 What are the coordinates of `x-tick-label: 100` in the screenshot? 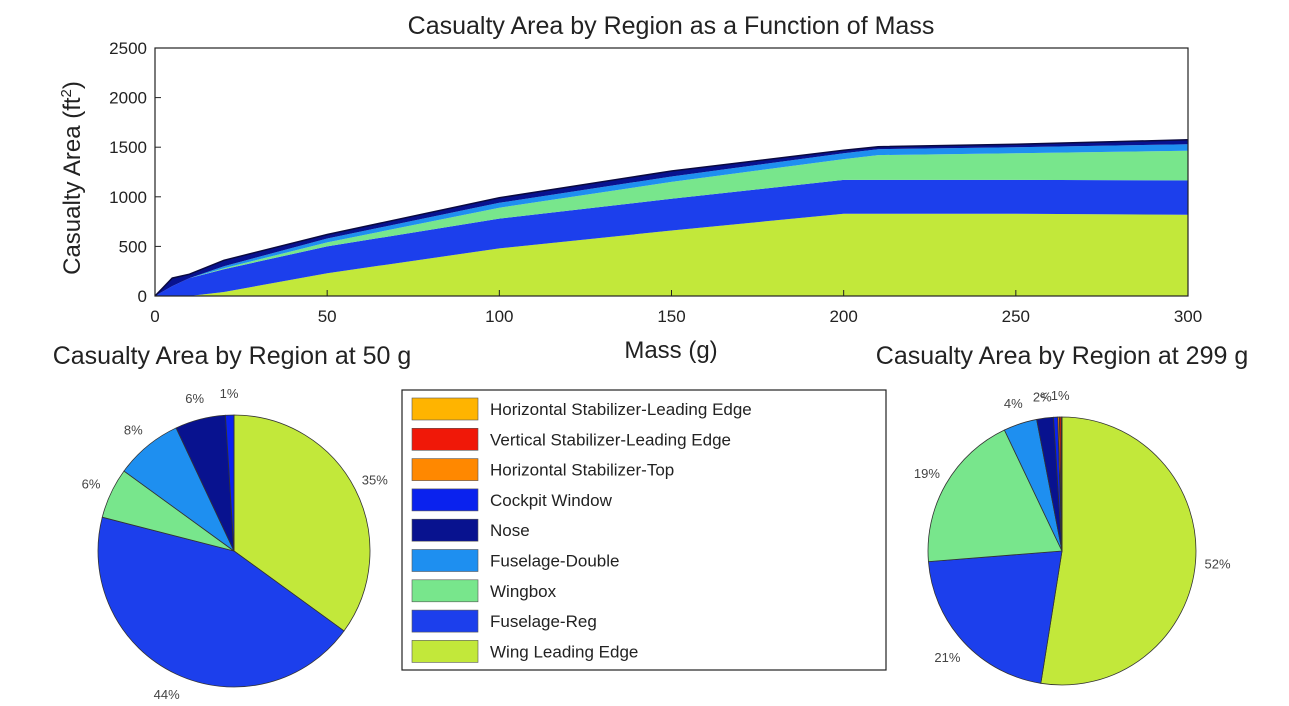 It's located at (499, 316).